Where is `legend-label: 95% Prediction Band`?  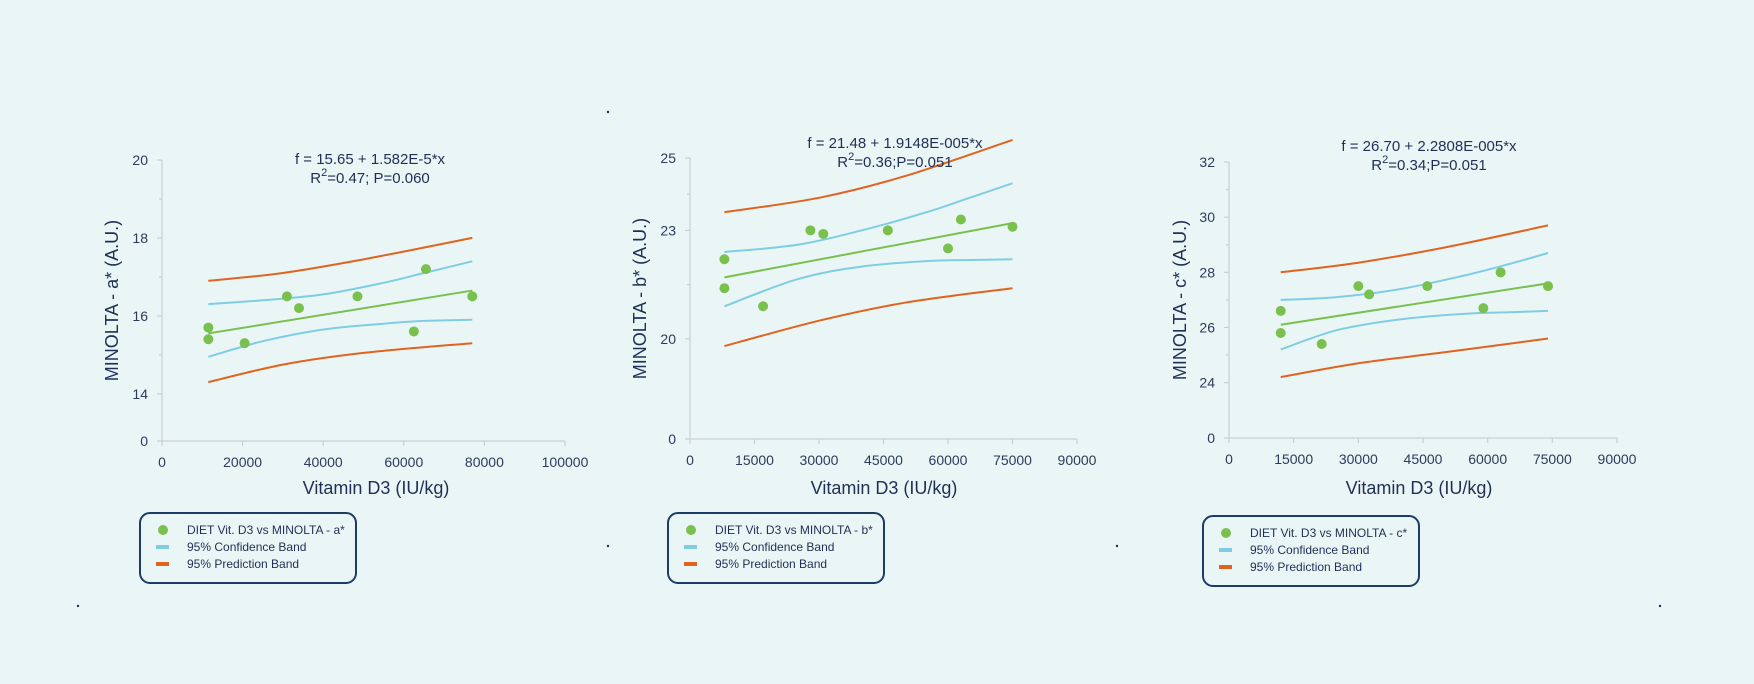 legend-label: 95% Prediction Band is located at coordinates (771, 564).